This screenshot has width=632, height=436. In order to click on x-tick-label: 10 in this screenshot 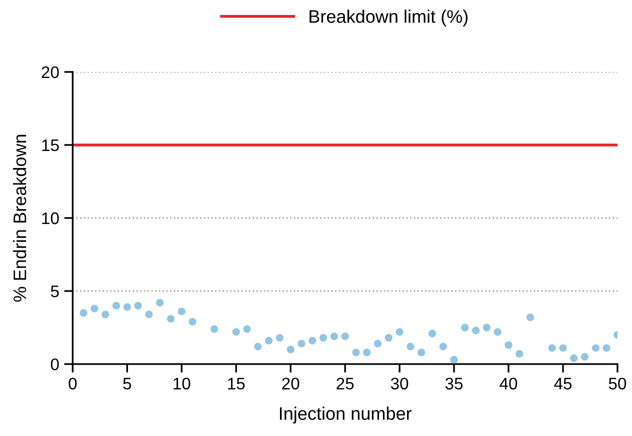, I will do `click(182, 384)`.